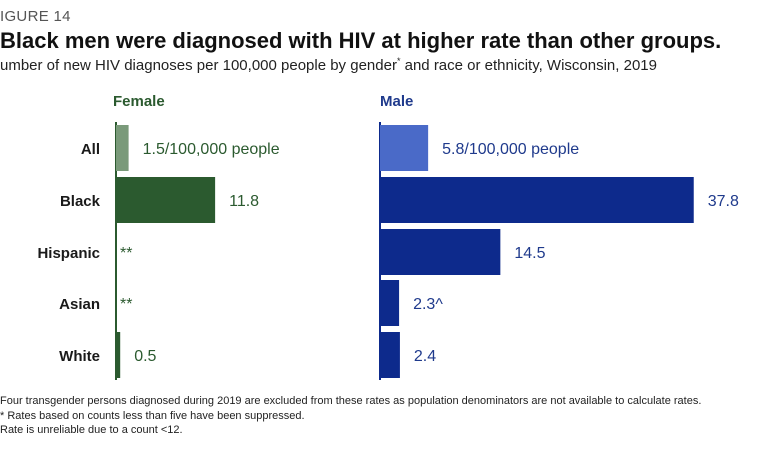 The image size is (780, 470). What do you see at coordinates (723, 201) in the screenshot?
I see `male-data-label-black: 37.8` at bounding box center [723, 201].